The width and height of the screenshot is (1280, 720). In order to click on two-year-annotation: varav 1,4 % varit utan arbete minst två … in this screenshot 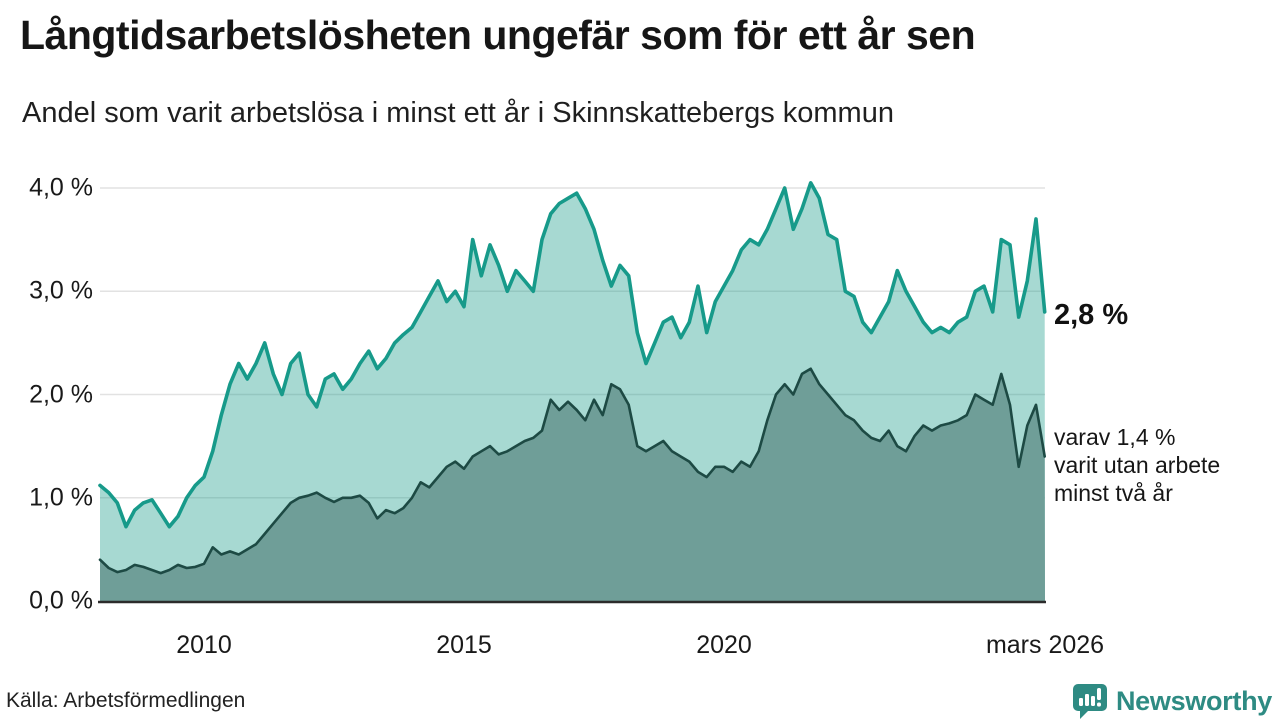, I will do `click(1137, 465)`.